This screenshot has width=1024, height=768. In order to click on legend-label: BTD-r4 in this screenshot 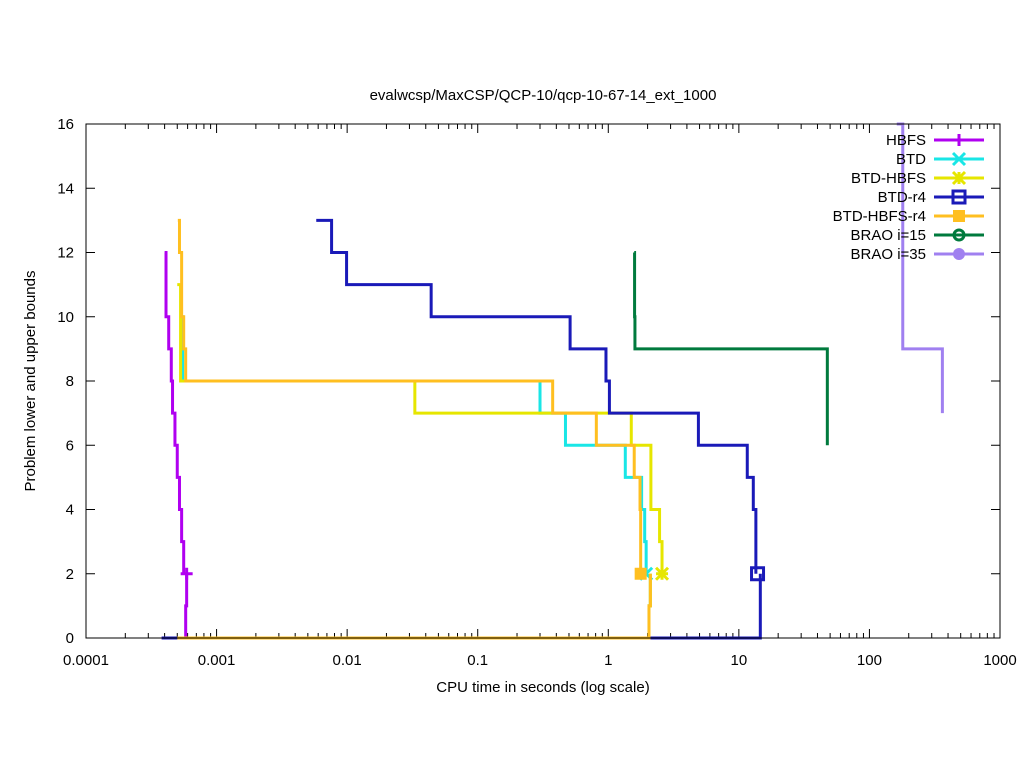, I will do `click(902, 197)`.